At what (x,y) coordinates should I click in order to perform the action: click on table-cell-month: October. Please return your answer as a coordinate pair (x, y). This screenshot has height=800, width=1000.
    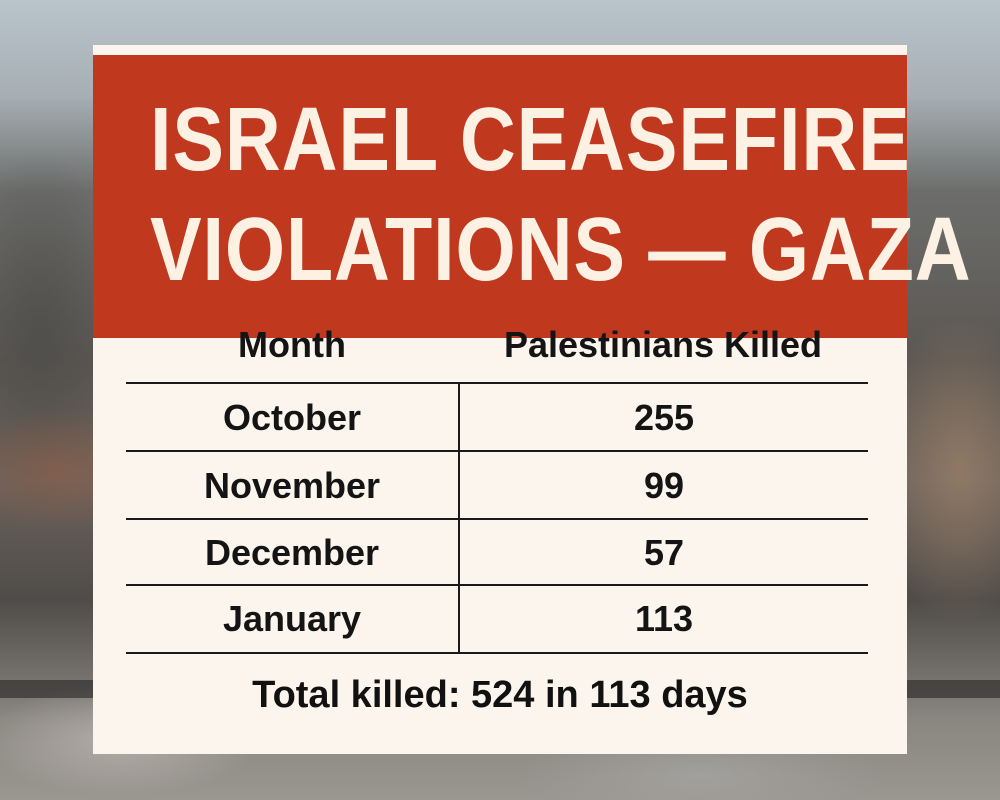
    Looking at the image, I should click on (292, 417).